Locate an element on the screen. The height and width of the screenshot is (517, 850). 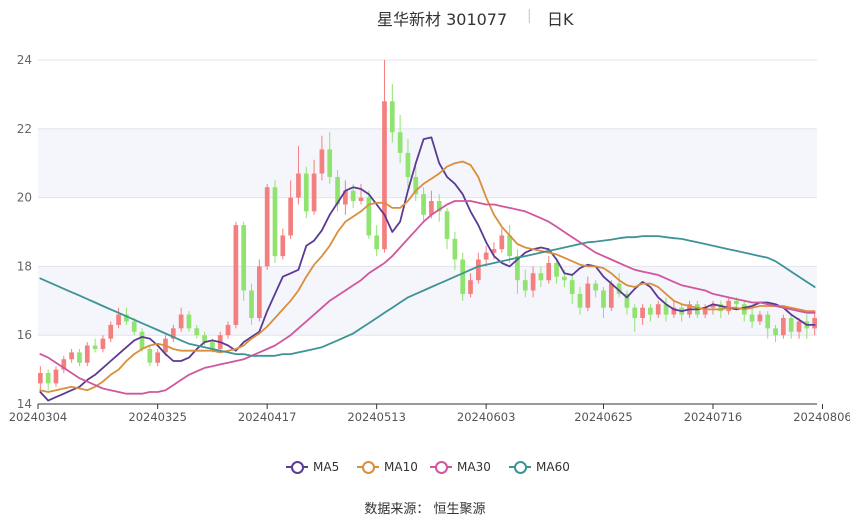
x-tick-label: 20240304 is located at coordinates (38, 417).